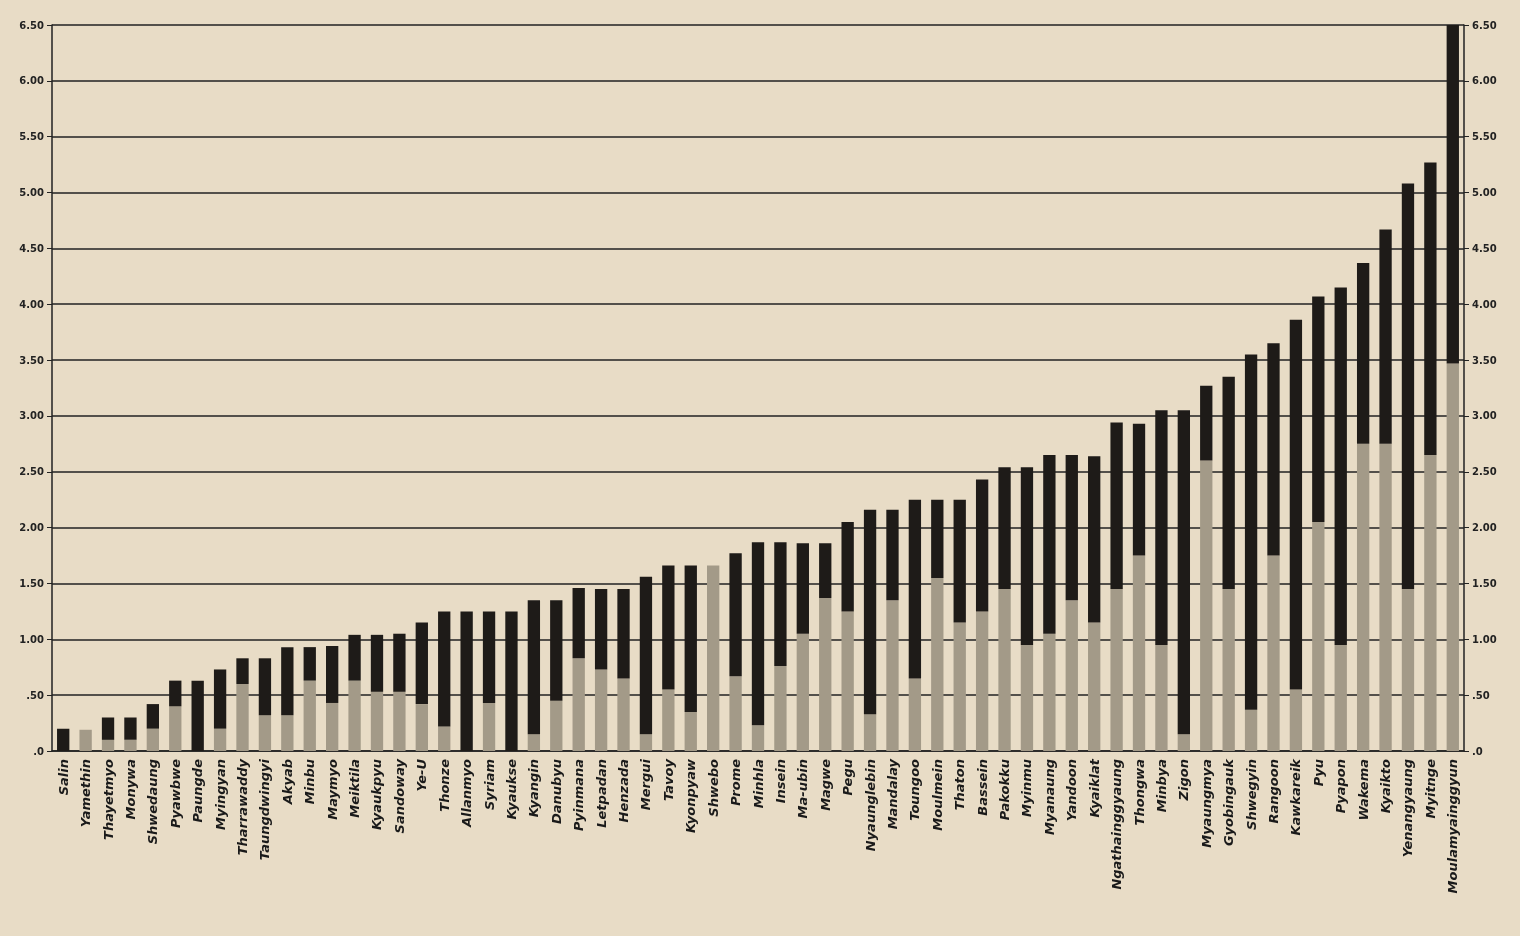 This screenshot has width=1520, height=936. I want to click on x-tick-label: Minbya, so click(1161, 786).